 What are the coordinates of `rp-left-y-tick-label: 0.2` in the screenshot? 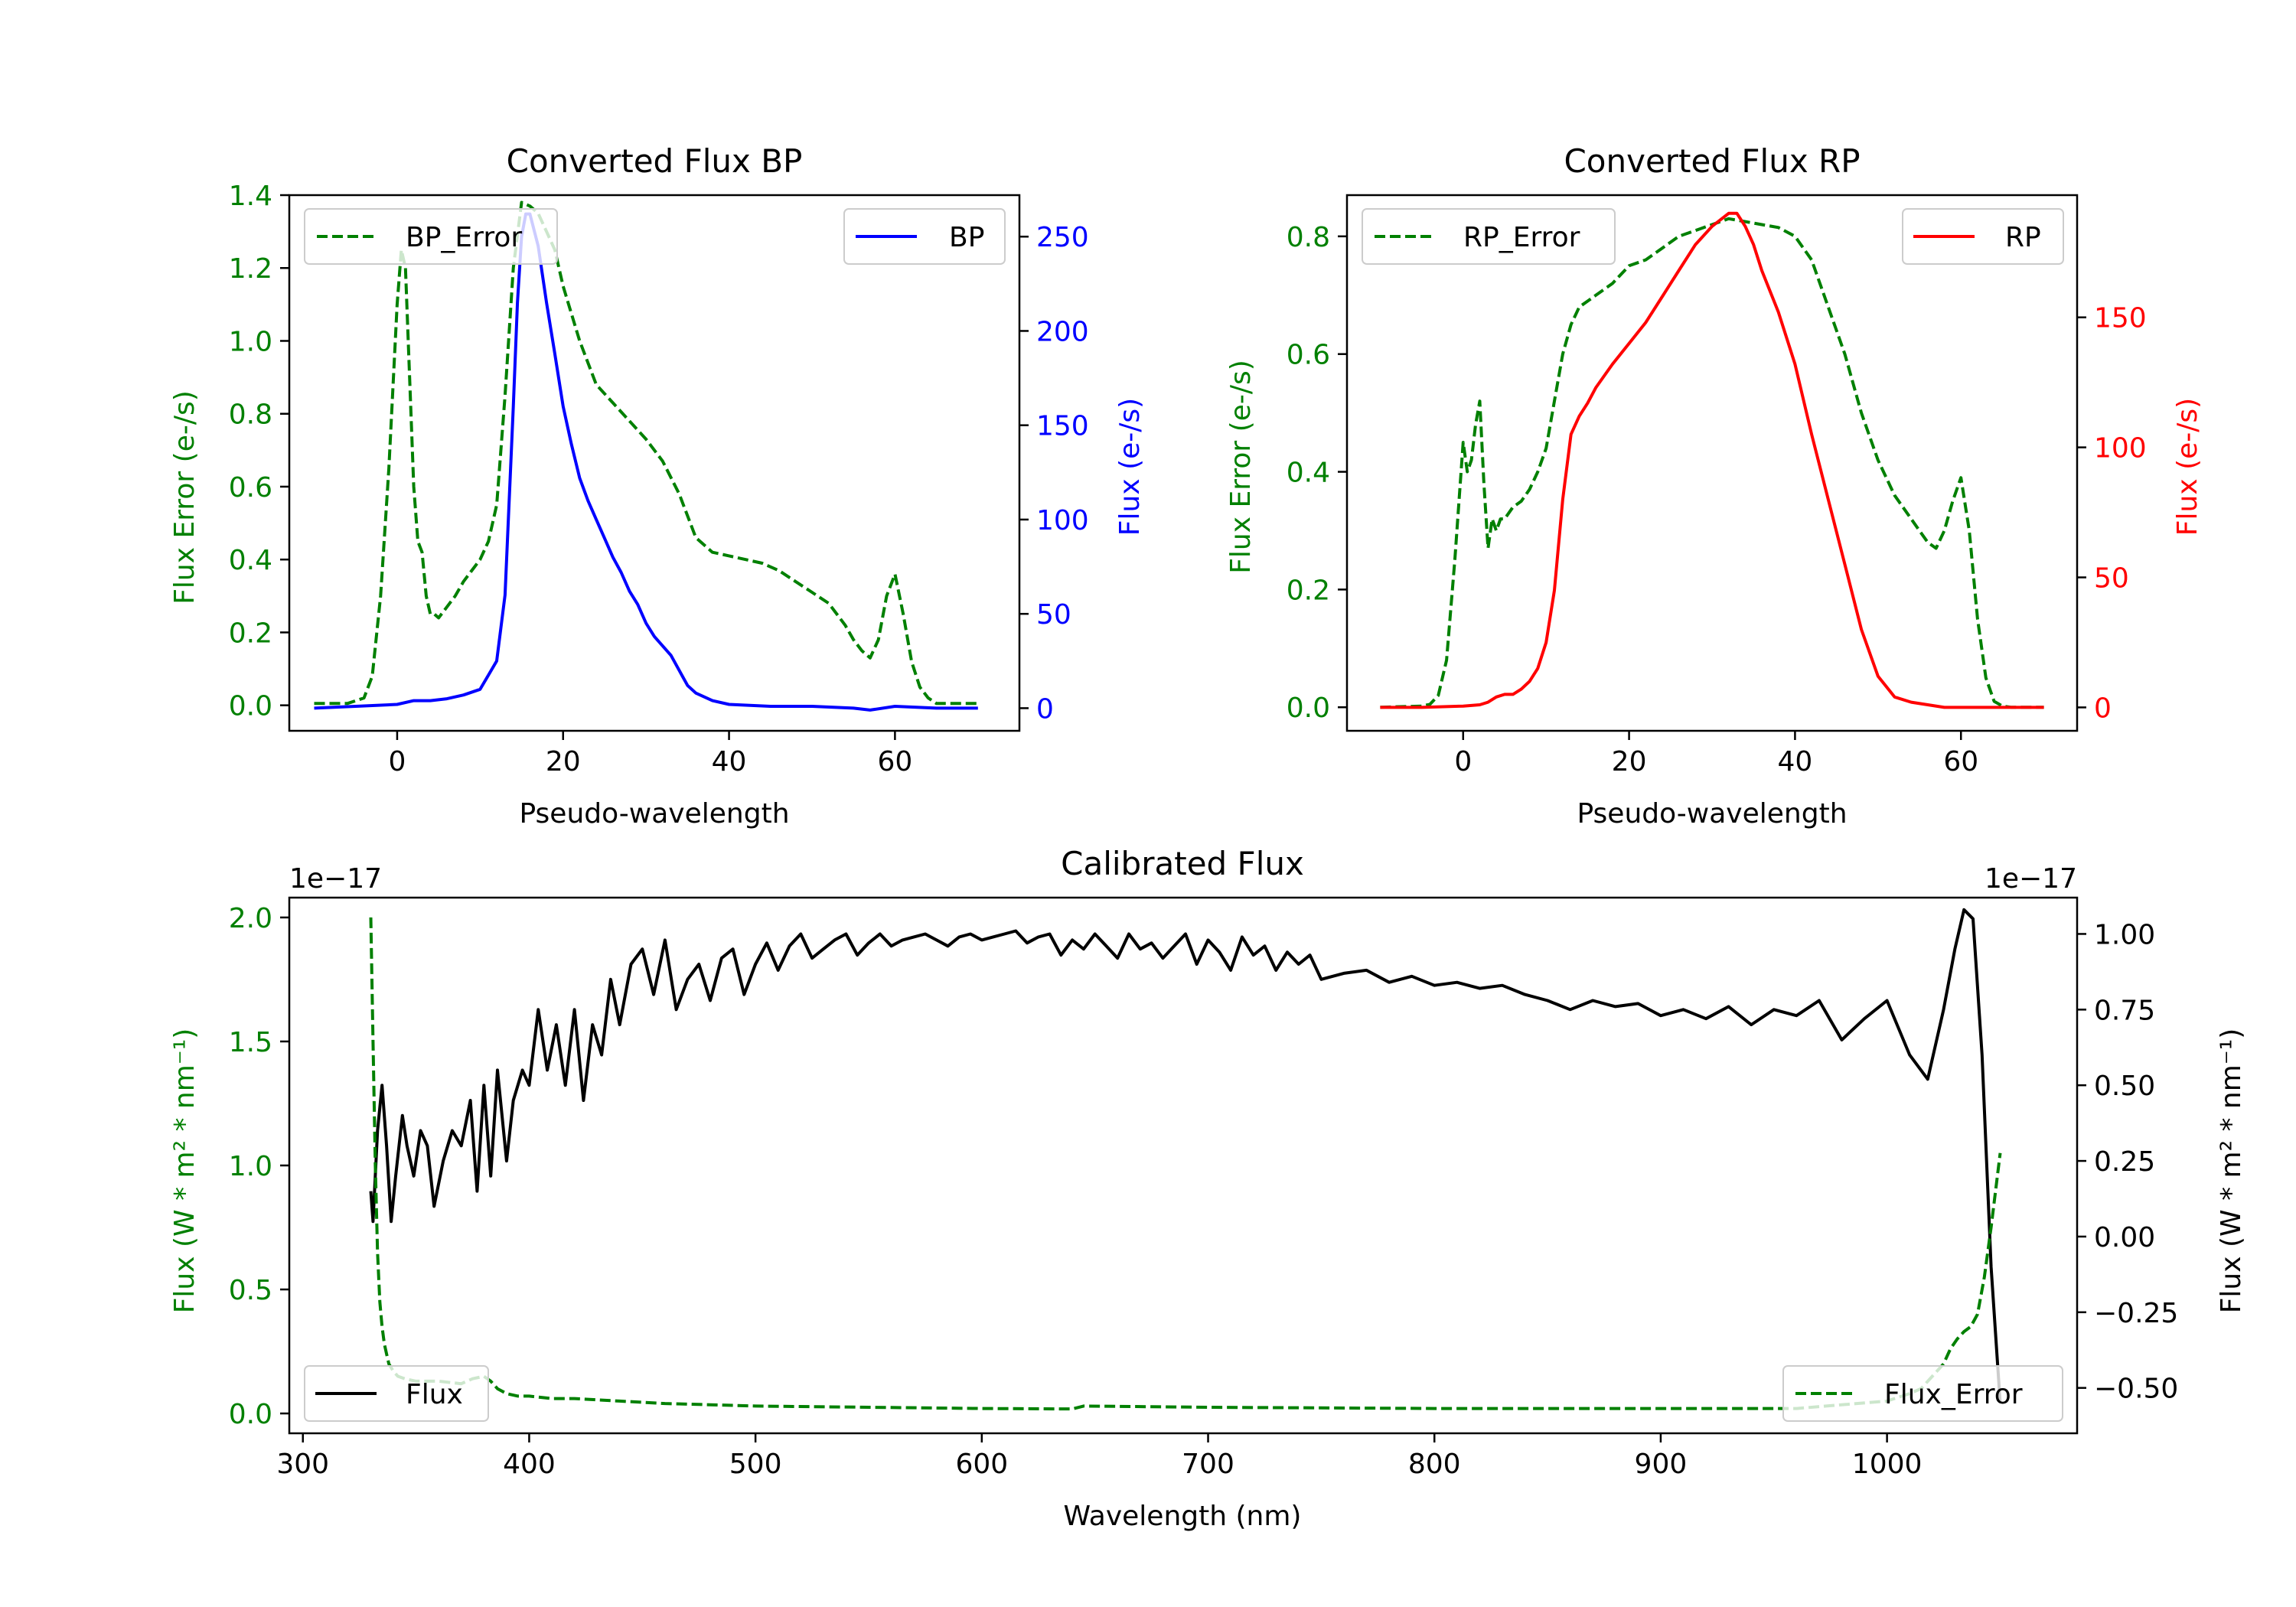 It's located at (1308, 590).